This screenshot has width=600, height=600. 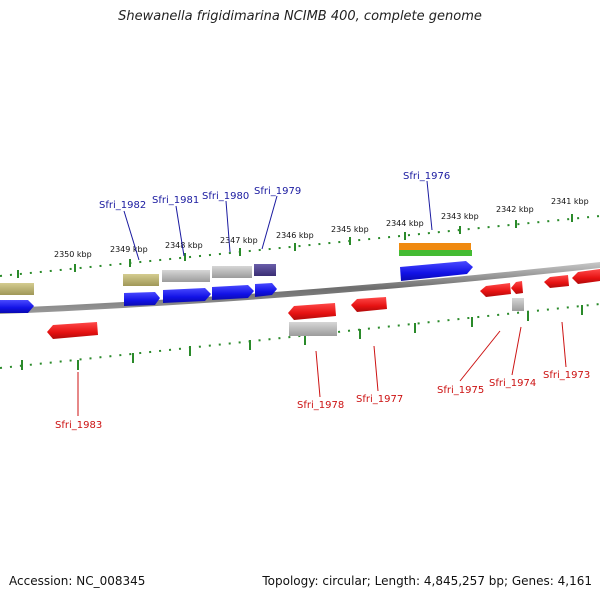 I want to click on kbp-label: 2345 kbp, so click(x=350, y=229).